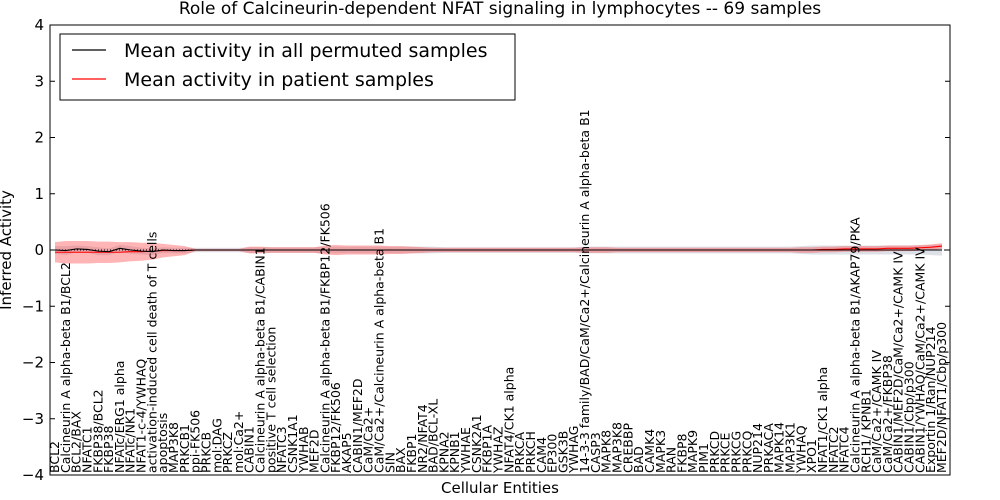 The image size is (1000, 500). Describe the element at coordinates (865, 431) in the screenshot. I see `category-label: RCH1/ KPNB1` at that location.